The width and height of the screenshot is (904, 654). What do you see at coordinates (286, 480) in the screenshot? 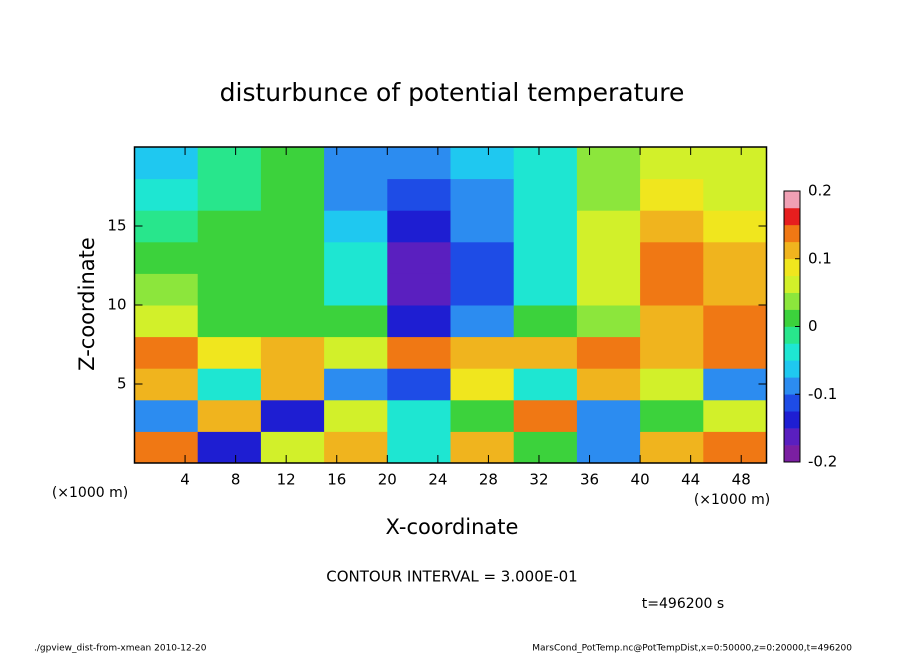
I see `x-tick-label: 12` at bounding box center [286, 480].